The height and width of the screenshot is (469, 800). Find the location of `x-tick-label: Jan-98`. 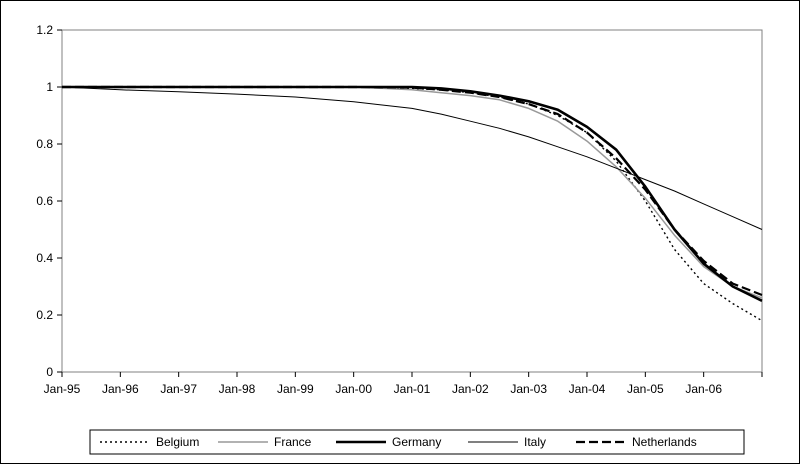

x-tick-label: Jan-98 is located at coordinates (237, 389).